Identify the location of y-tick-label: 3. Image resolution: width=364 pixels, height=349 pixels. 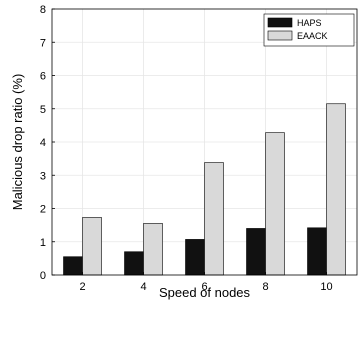
(43, 176).